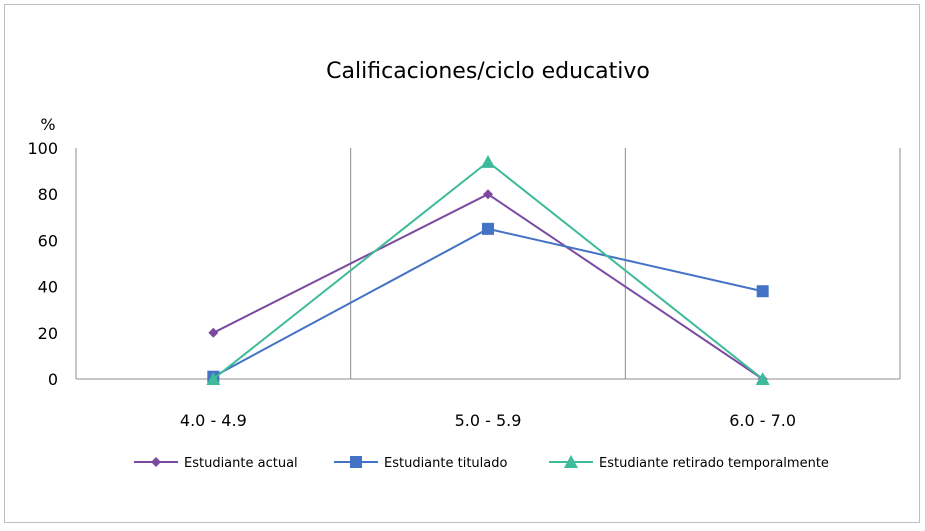 This screenshot has width=925, height=531. I want to click on y-tick-label: 40, so click(48, 287).